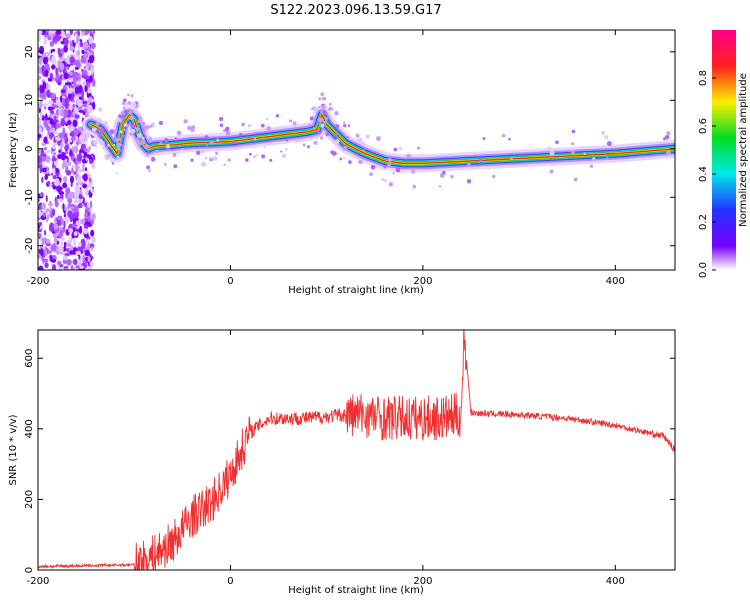 This screenshot has width=750, height=600. Describe the element at coordinates (724, 150) in the screenshot. I see `colorbar-gradient` at that location.